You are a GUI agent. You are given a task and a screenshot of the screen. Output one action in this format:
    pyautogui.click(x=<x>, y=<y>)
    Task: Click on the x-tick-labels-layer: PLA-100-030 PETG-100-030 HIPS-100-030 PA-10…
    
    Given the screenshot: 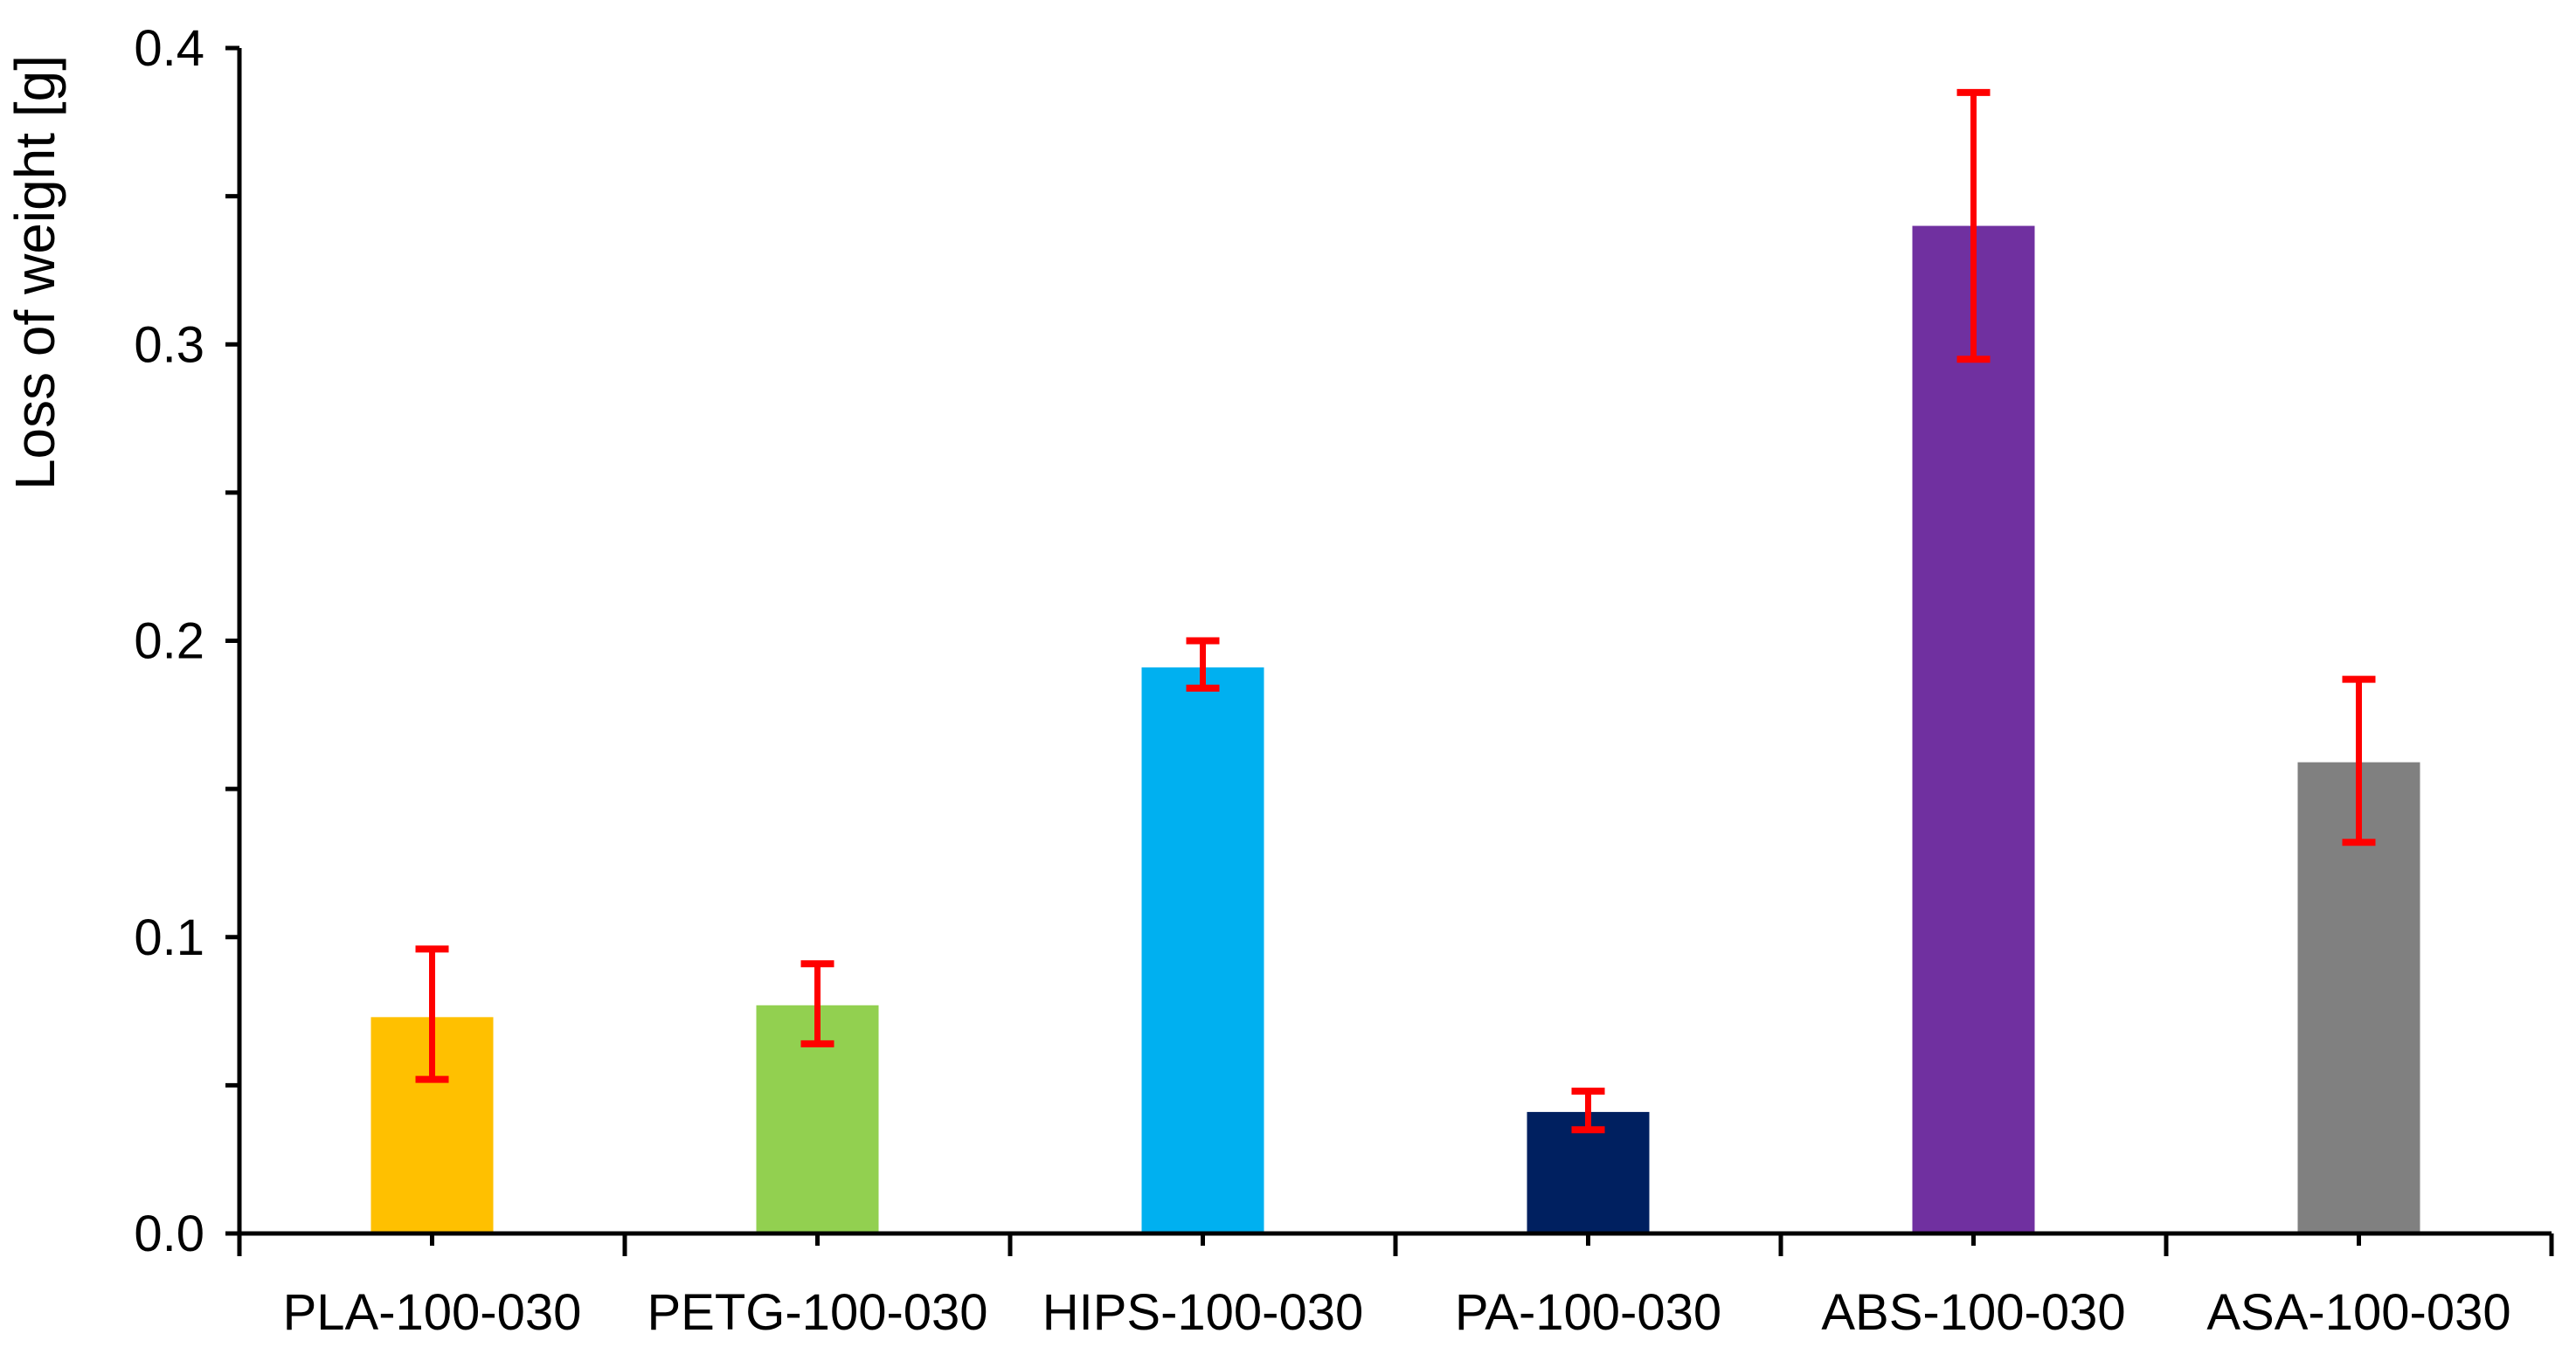 What is the action you would take?
    pyautogui.click(x=1397, y=1312)
    